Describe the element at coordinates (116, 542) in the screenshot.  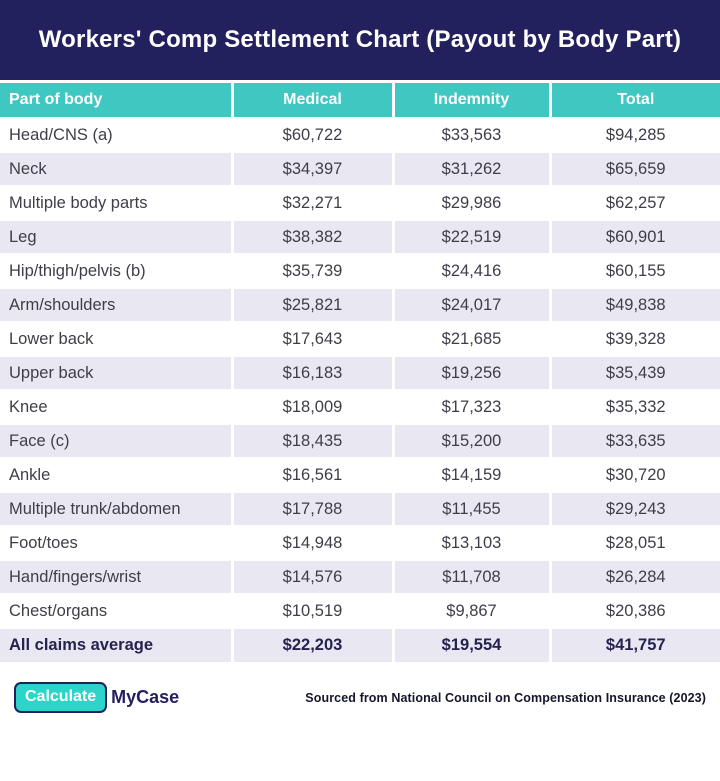
I see `cell-part-of-body: Foot/toes` at that location.